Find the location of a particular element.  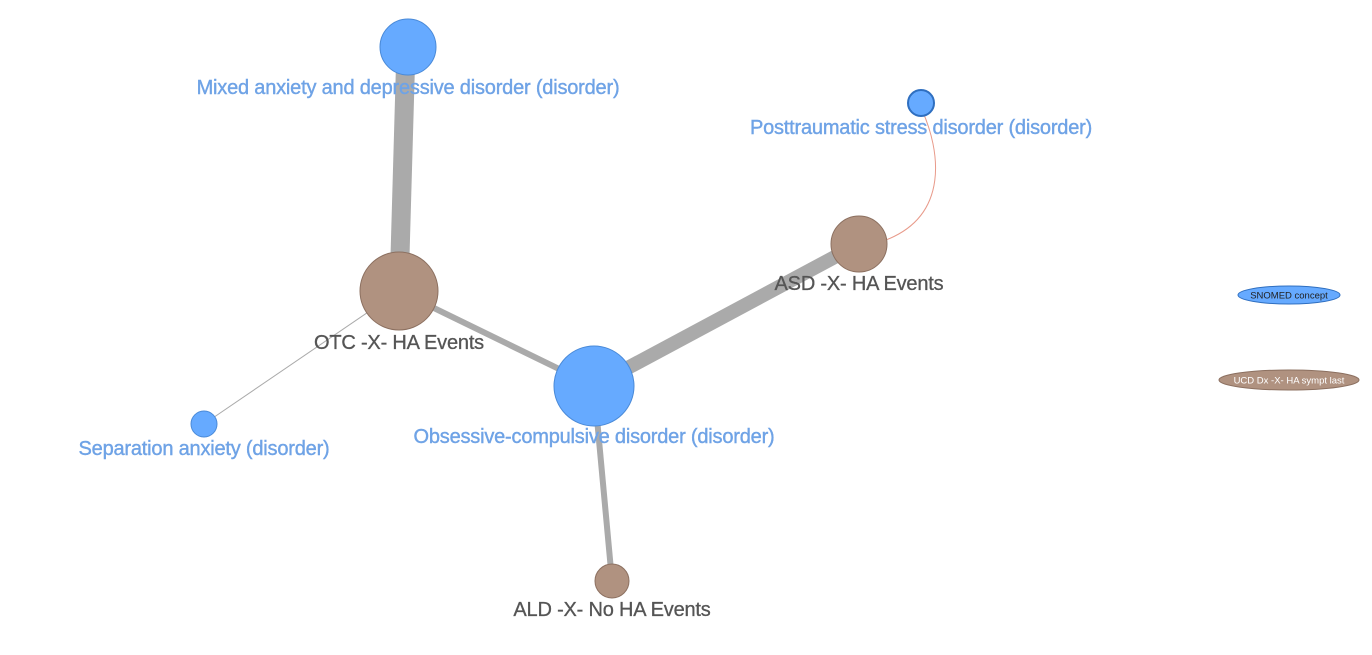

label-ocd: Obsessive-compulsive disorder (disorder) is located at coordinates (593, 437).